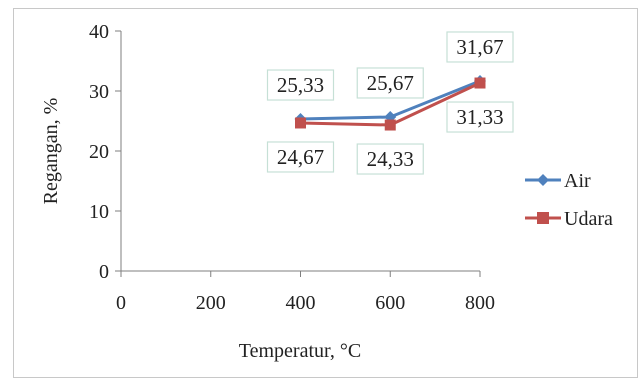 This screenshot has height=381, width=641. I want to click on data-label-text: 24,67, so click(300, 157).